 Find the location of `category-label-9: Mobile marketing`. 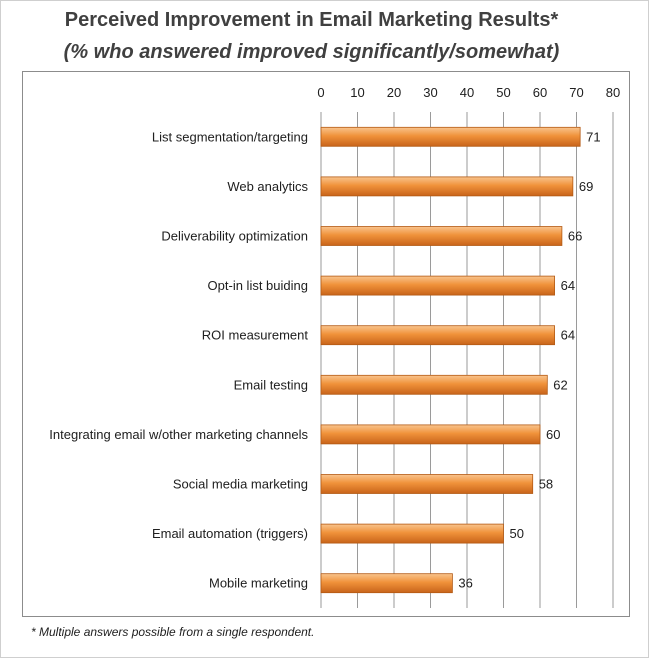

category-label-9: Mobile marketing is located at coordinates (258, 583).